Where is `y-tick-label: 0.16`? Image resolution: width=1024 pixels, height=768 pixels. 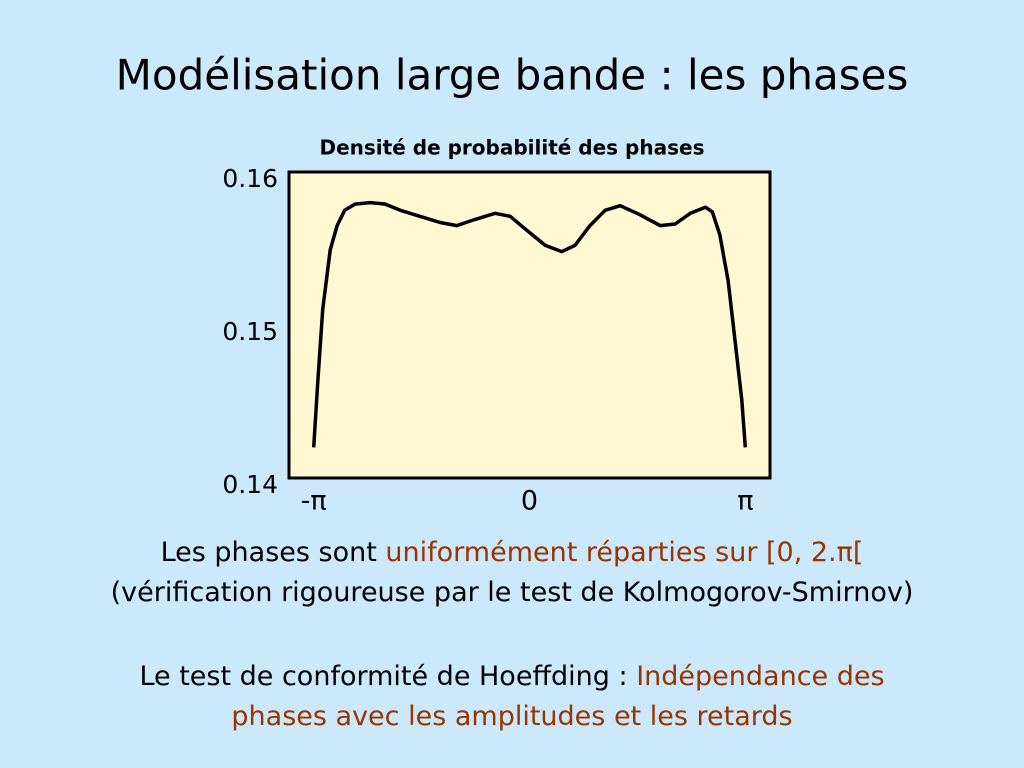 y-tick-label: 0.16 is located at coordinates (250, 178).